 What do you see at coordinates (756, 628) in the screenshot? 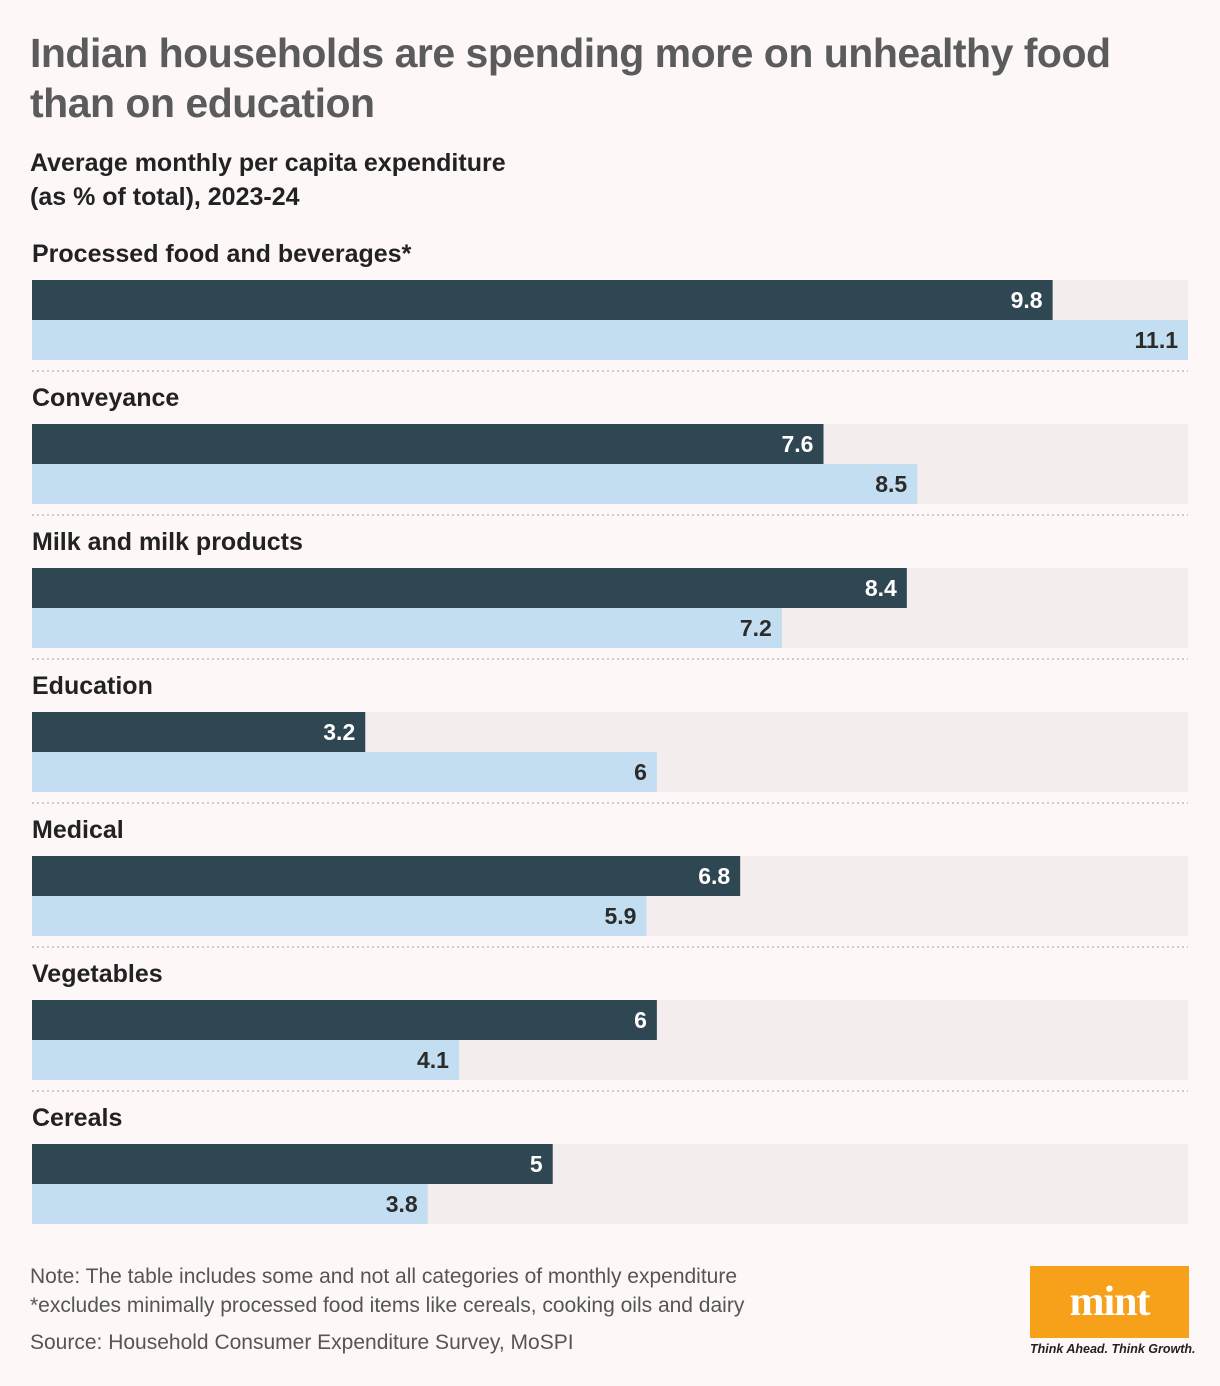
I see `value-label: 7.2` at bounding box center [756, 628].